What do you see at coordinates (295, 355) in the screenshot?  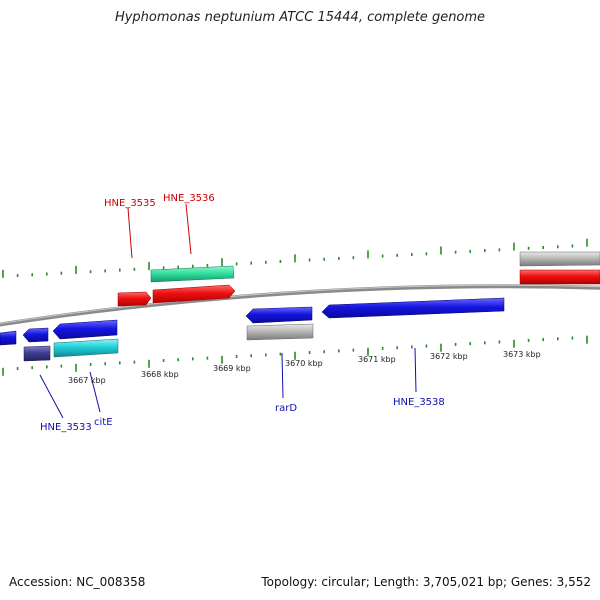 I see `reverse-strand-ticks` at bounding box center [295, 355].